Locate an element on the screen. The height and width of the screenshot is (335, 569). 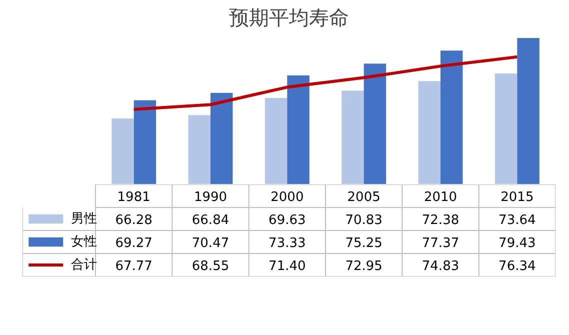
x-tick-label: 2010 is located at coordinates (441, 197).